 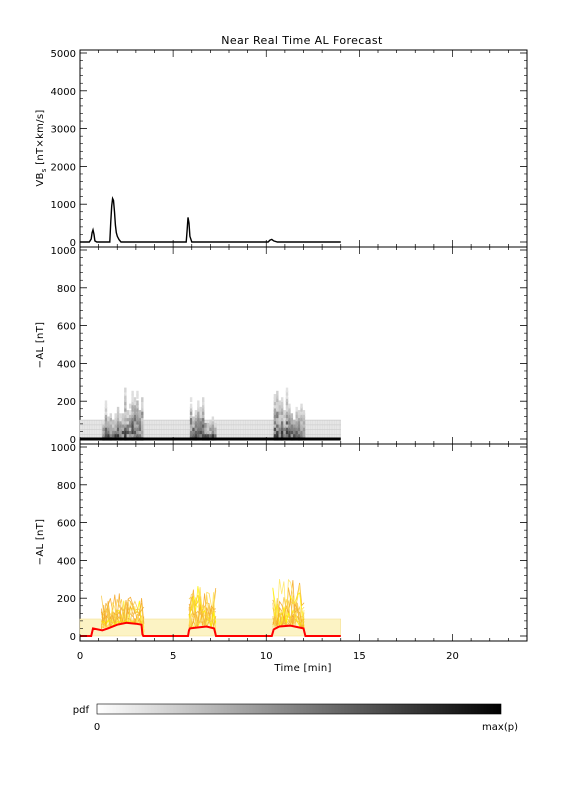 What do you see at coordinates (173, 656) in the screenshot?
I see `x-tick-label: 5` at bounding box center [173, 656].